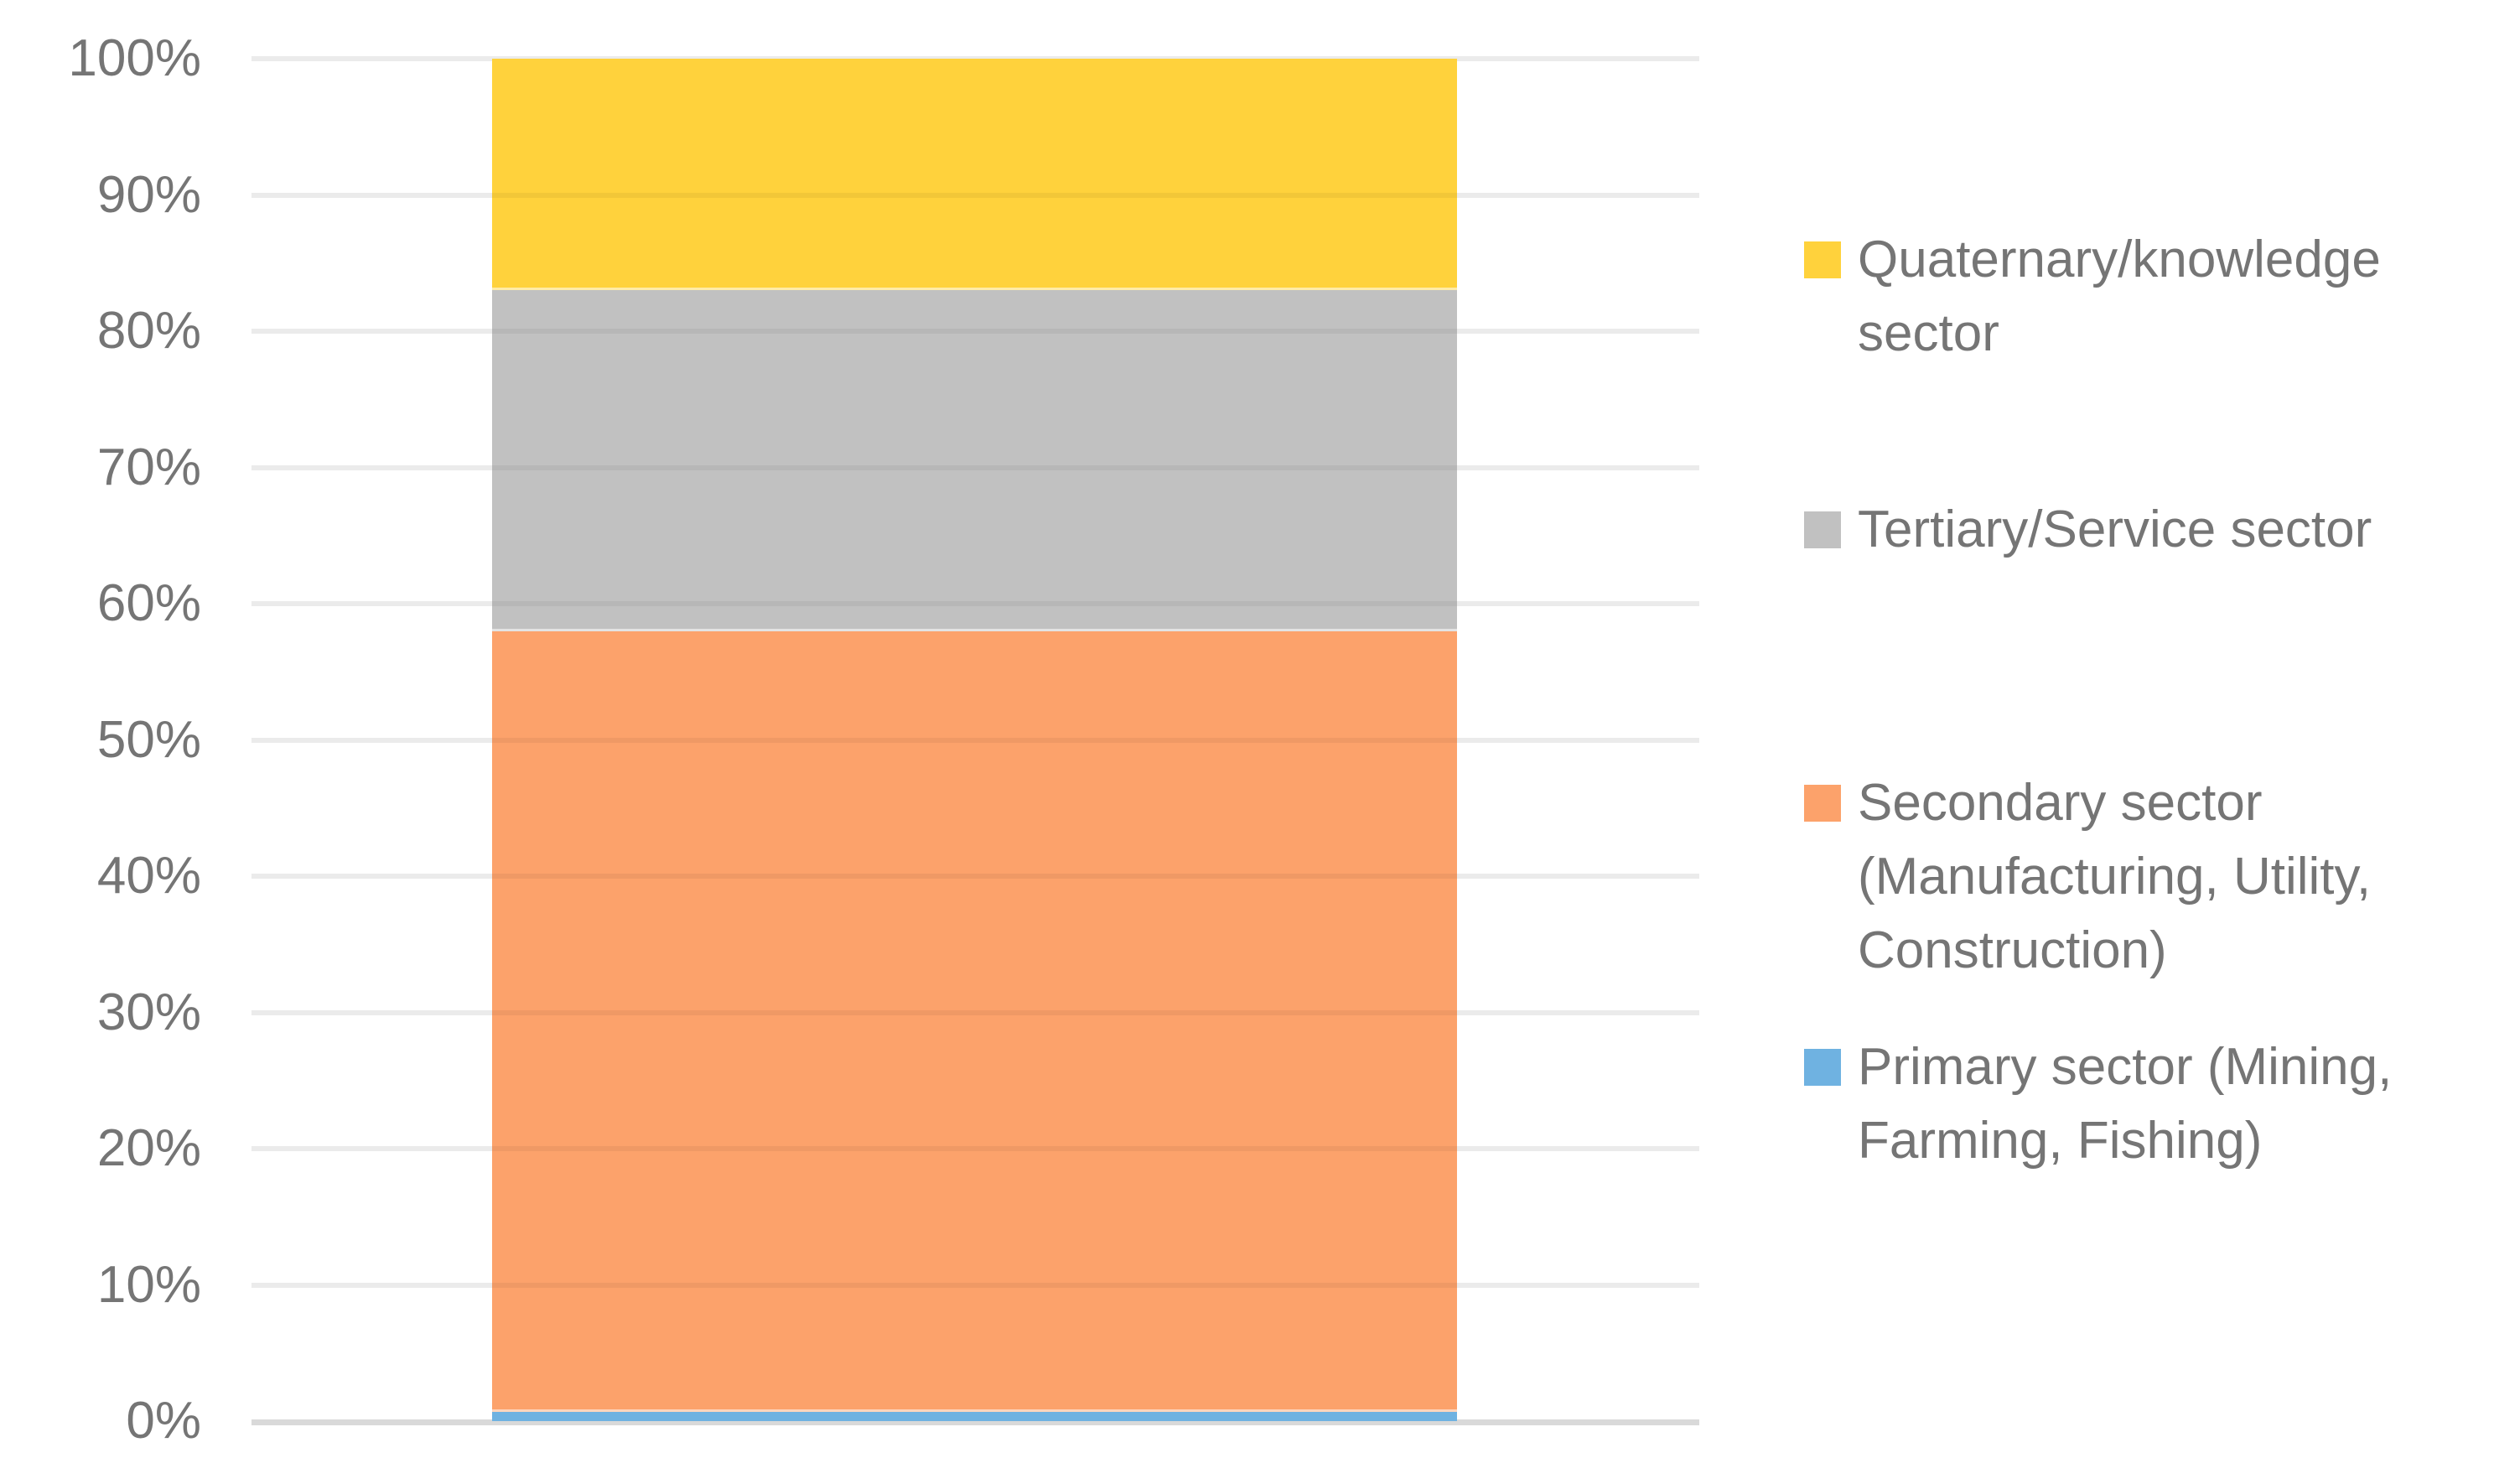 This screenshot has width=2520, height=1484. I want to click on y-axis-tick-label: 0%, so click(163, 1421).